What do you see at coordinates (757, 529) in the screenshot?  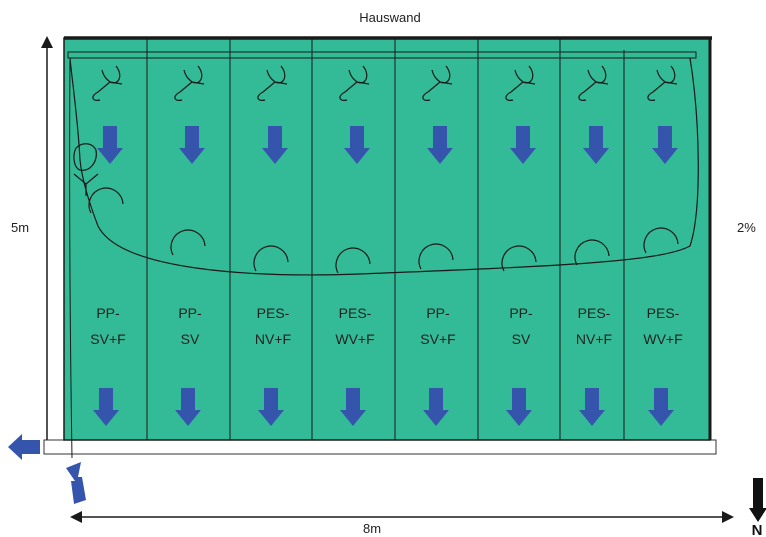 I see `north-label: N` at bounding box center [757, 529].